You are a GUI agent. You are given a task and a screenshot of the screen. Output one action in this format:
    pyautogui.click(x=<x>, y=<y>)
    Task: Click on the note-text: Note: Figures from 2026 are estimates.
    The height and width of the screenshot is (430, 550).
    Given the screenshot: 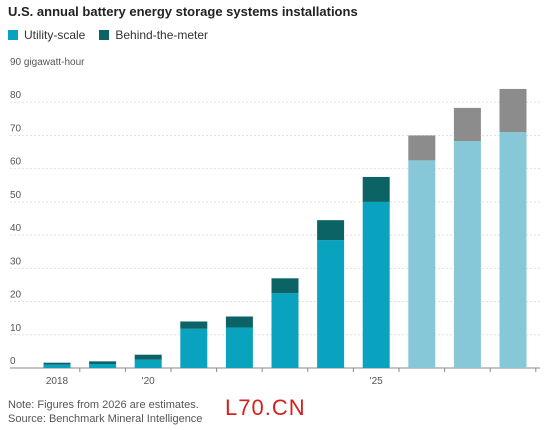 What is the action you would take?
    pyautogui.click(x=103, y=405)
    